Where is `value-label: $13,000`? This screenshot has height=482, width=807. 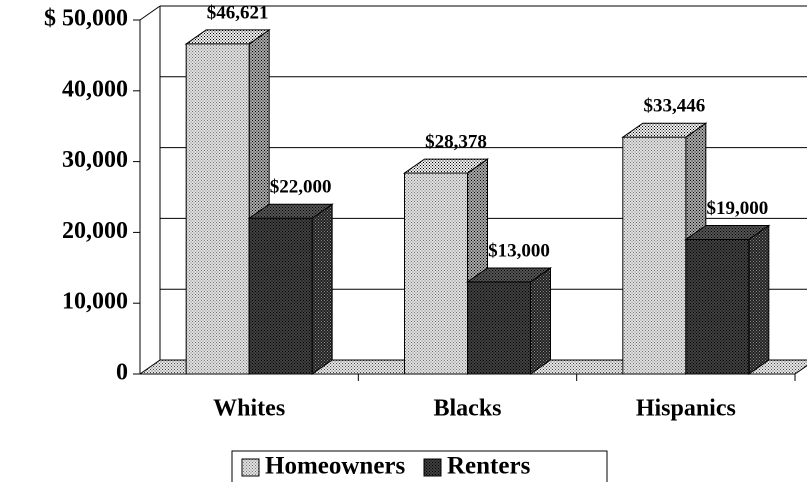 value-label: $13,000 is located at coordinates (519, 250).